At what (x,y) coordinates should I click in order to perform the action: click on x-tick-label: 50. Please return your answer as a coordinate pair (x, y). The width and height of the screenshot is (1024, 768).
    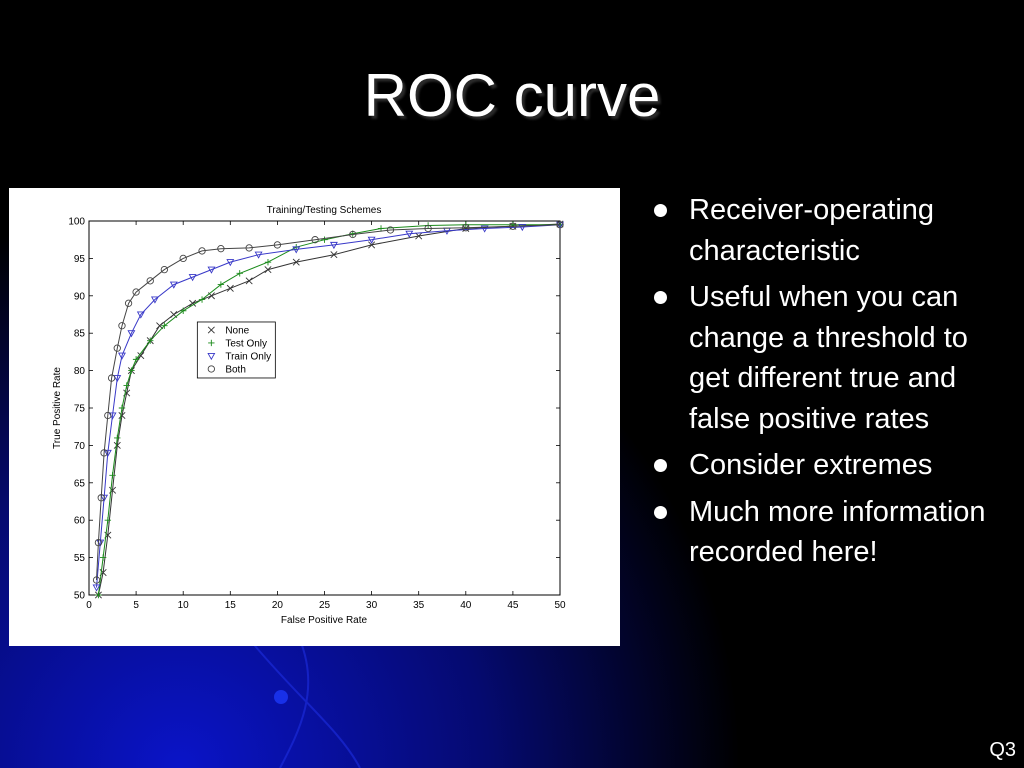
    Looking at the image, I should click on (560, 605).